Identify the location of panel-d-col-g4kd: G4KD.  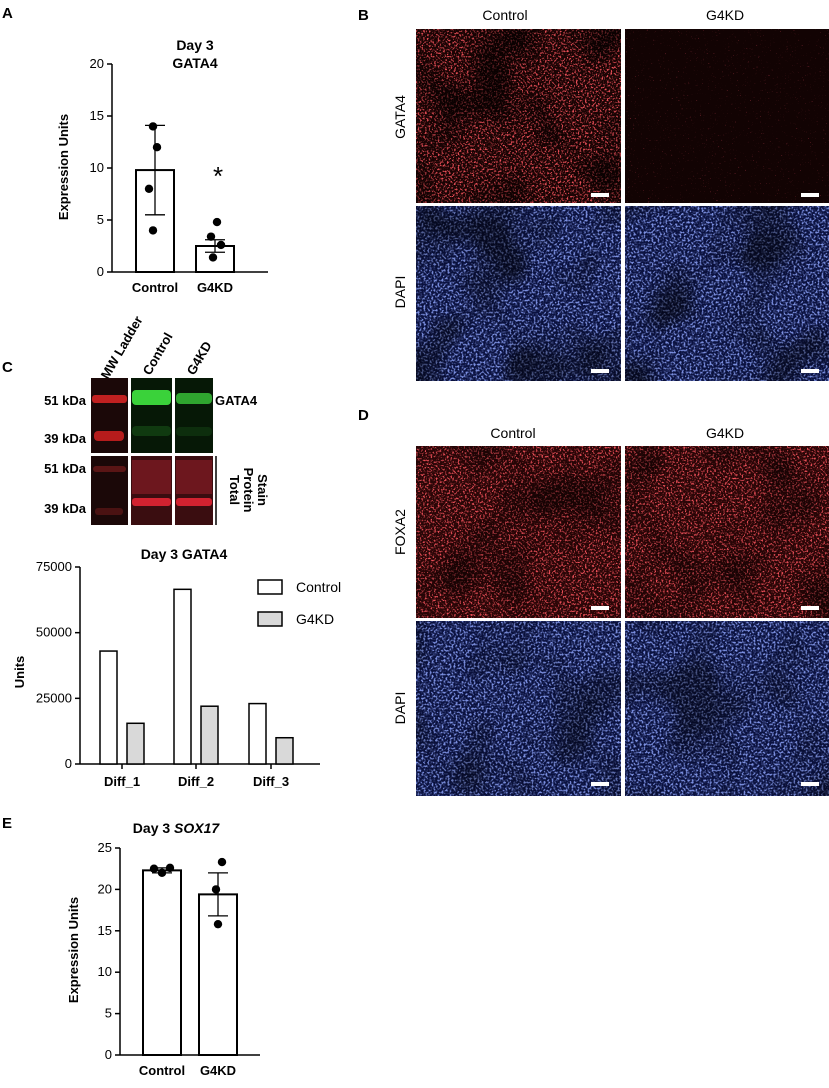
(725, 433).